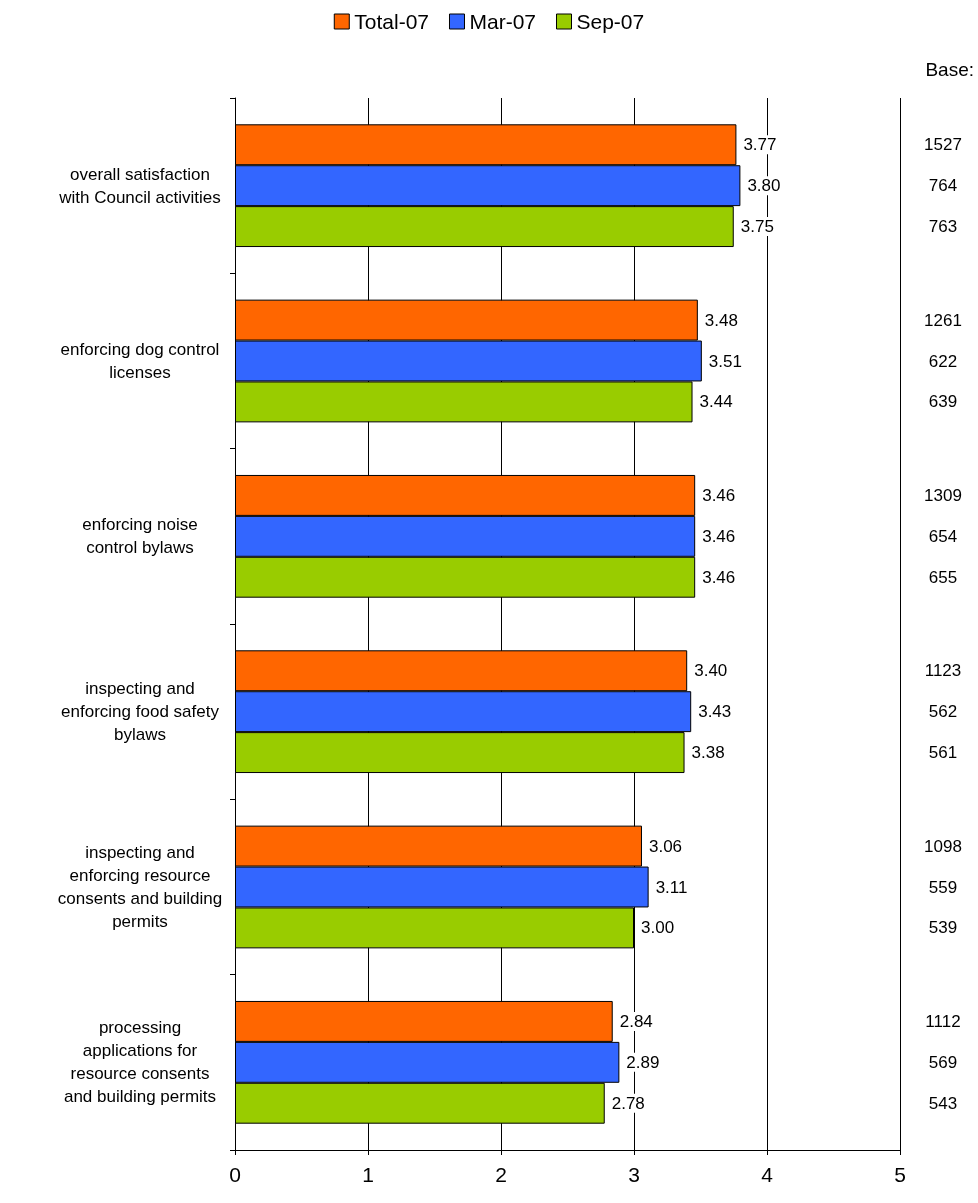 Image resolution: width=978 pixels, height=1203 pixels. What do you see at coordinates (943, 887) in the screenshot?
I see `text: 559` at bounding box center [943, 887].